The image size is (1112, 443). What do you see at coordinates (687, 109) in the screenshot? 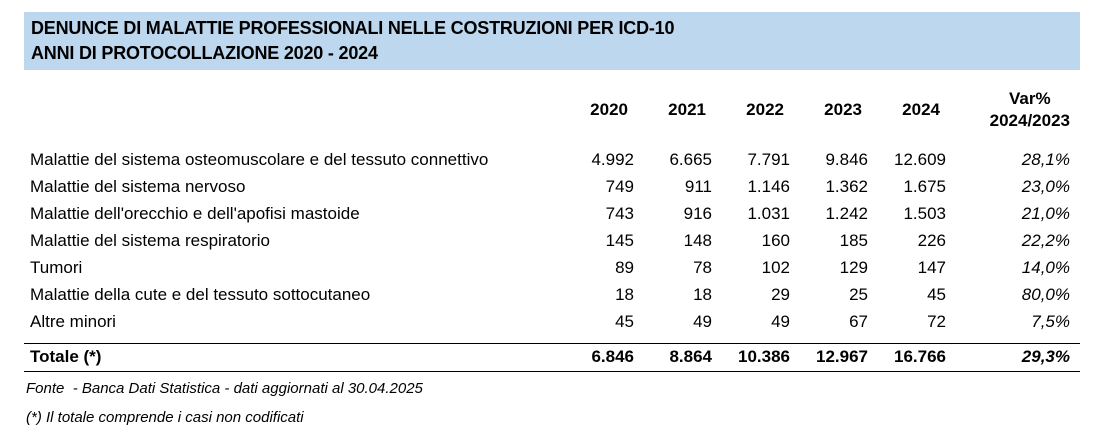
I see `column-header-2021: 2021` at bounding box center [687, 109].